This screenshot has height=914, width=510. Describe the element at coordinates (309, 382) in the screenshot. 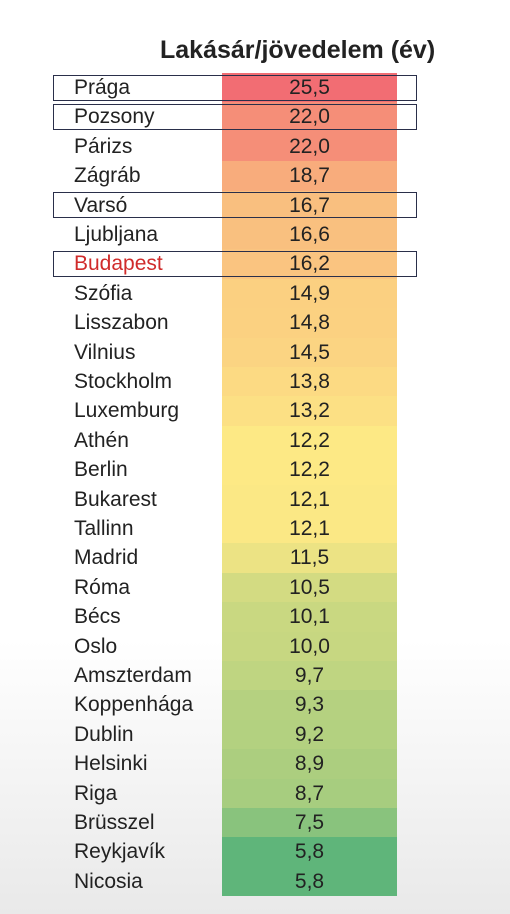

I see `ratio-value-cell: 13,8` at that location.